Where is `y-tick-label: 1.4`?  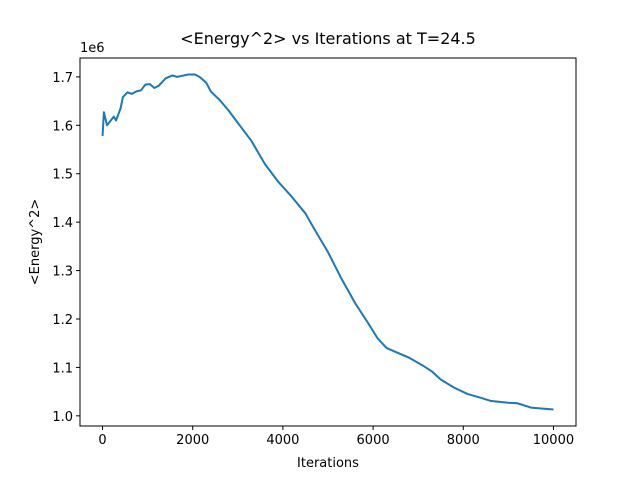 y-tick-label: 1.4 is located at coordinates (62, 223).